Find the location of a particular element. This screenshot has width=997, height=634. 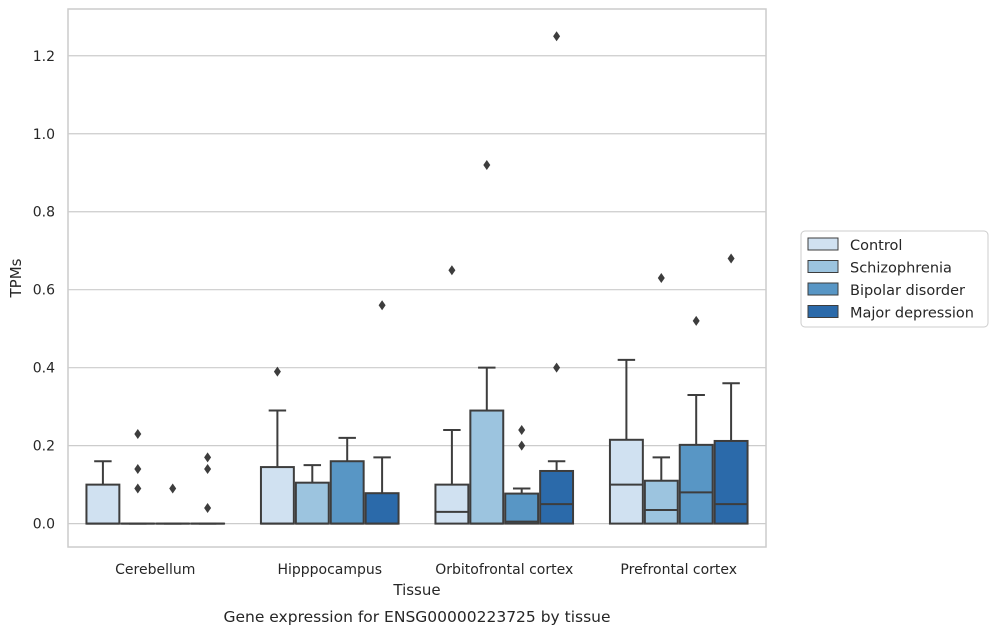

y-tick-label: 0.8 is located at coordinates (44, 213).